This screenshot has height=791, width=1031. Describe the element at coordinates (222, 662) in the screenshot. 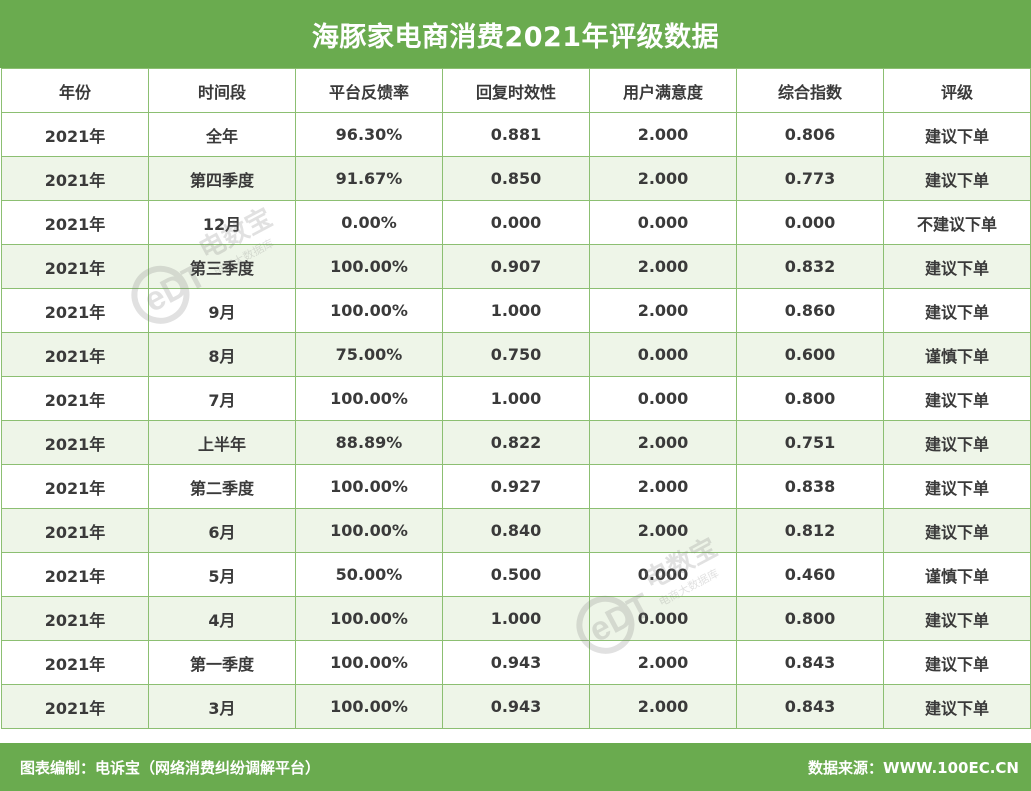

I see `cell-period: 第一季度` at that location.